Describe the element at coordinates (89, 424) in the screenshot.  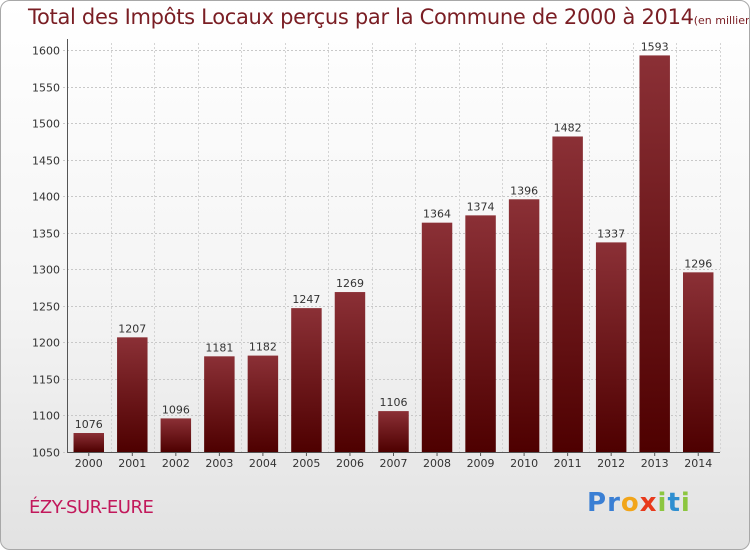
I see `value-label-2000: 1076` at that location.